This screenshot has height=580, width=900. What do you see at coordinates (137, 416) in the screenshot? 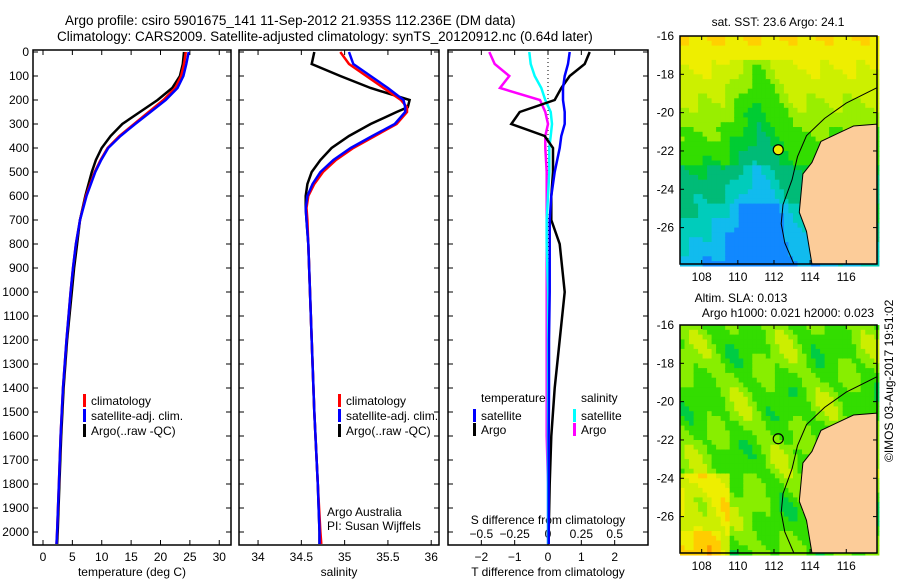
I see `legend-label: satellite-adj. clim.` at bounding box center [137, 416].